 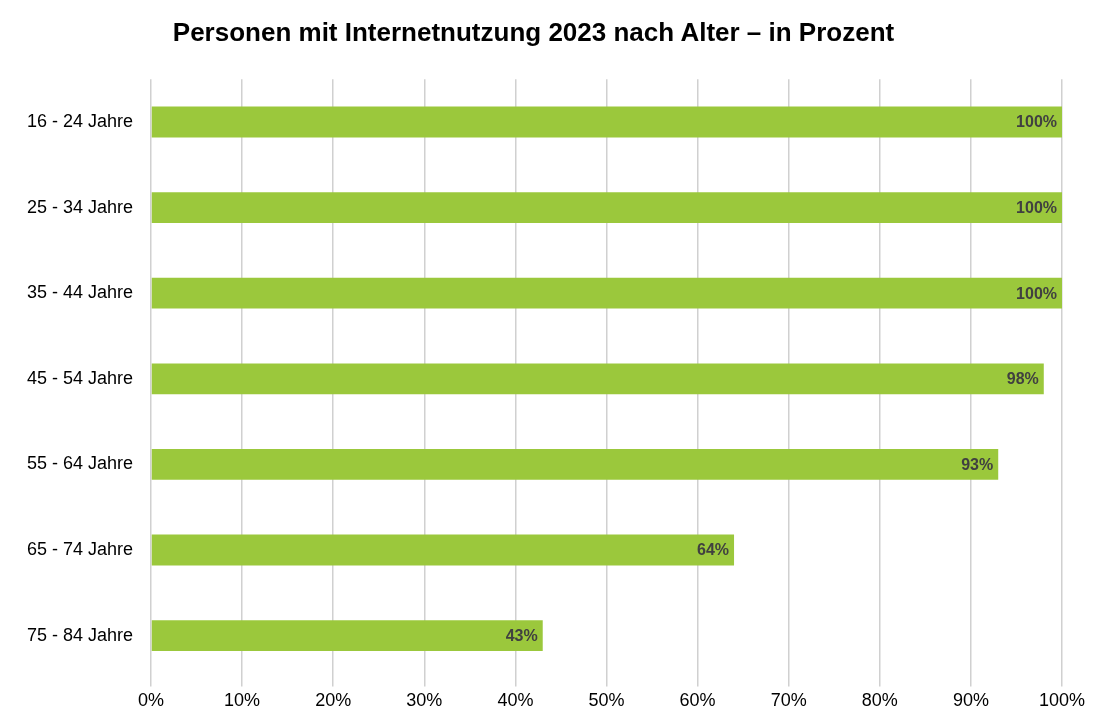 What do you see at coordinates (79, 548) in the screenshot?
I see `y-tick-label: 65 - 74 Jahre` at bounding box center [79, 548].